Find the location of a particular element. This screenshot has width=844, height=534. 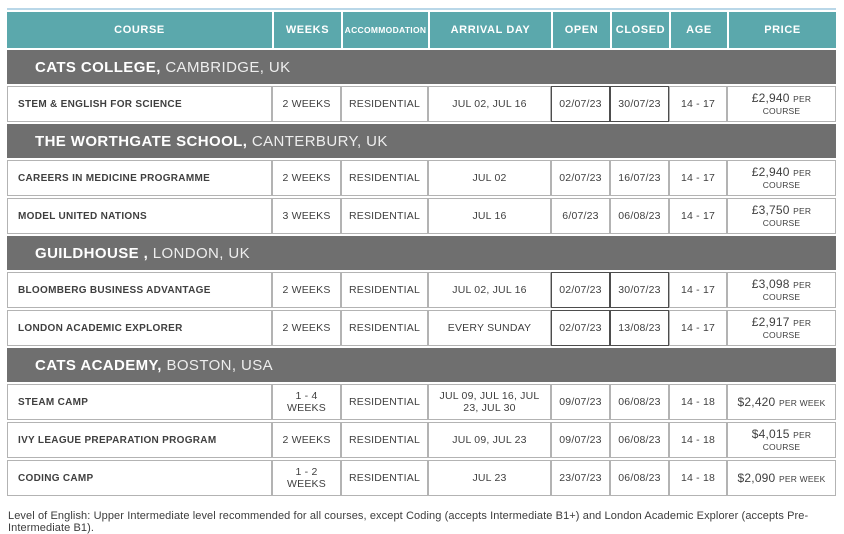

price-value: £3,750 is located at coordinates (772, 210).